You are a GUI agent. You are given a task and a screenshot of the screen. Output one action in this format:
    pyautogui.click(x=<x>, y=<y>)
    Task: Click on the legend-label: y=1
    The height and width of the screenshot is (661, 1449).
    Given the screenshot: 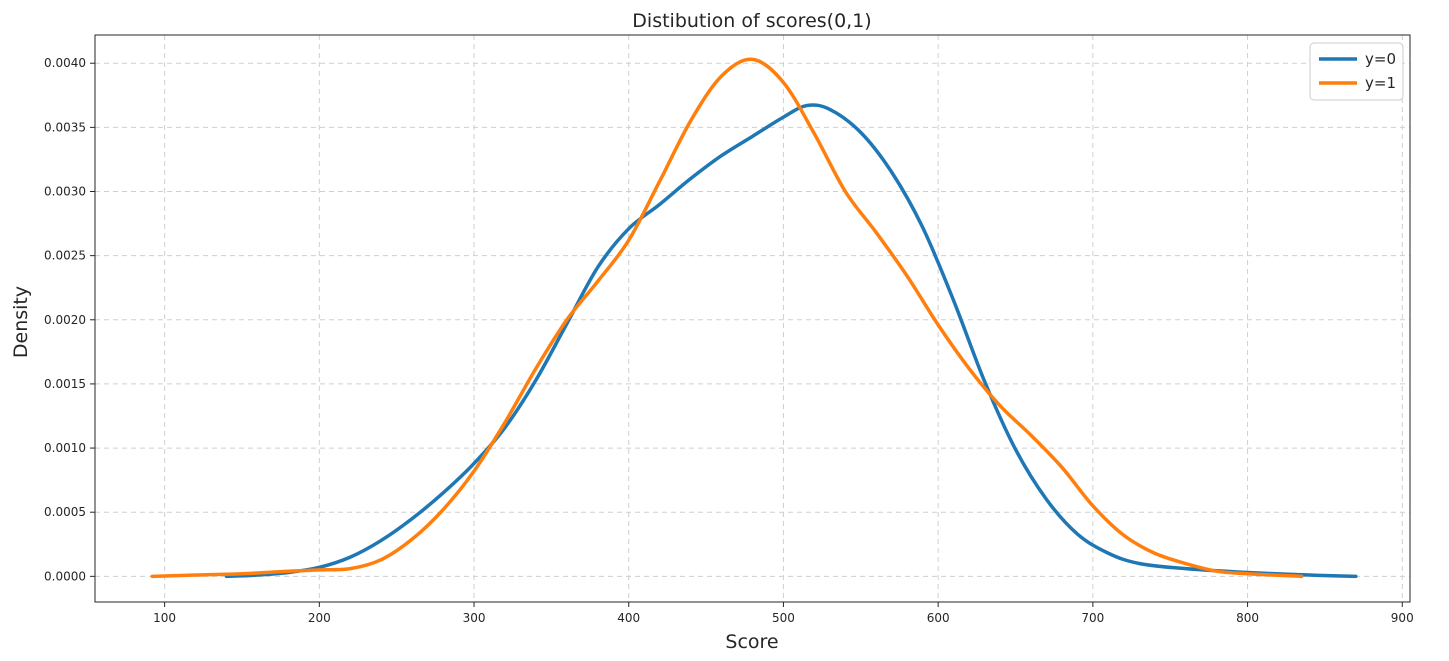 What is the action you would take?
    pyautogui.click(x=1380, y=83)
    